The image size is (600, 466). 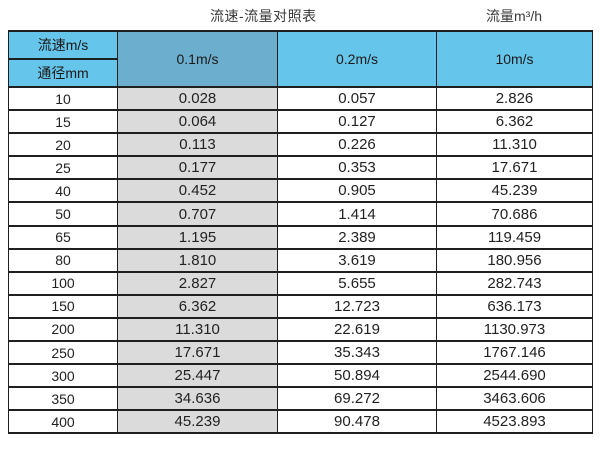 What do you see at coordinates (63, 122) in the screenshot?
I see `diameter-cell: 15` at bounding box center [63, 122].